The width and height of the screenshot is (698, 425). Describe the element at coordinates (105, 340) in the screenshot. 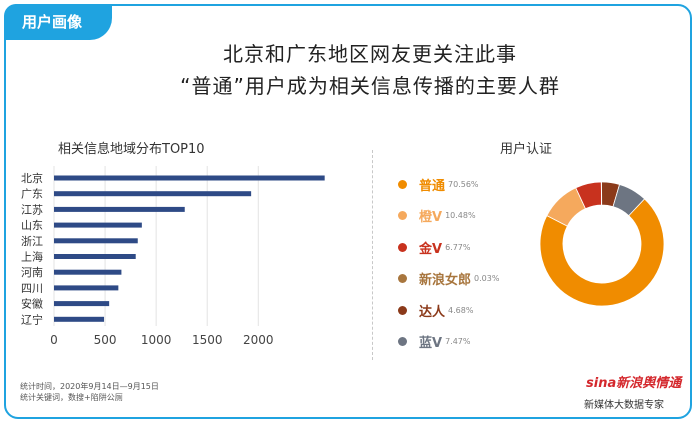

I see `x-tick-label: 500` at that location.